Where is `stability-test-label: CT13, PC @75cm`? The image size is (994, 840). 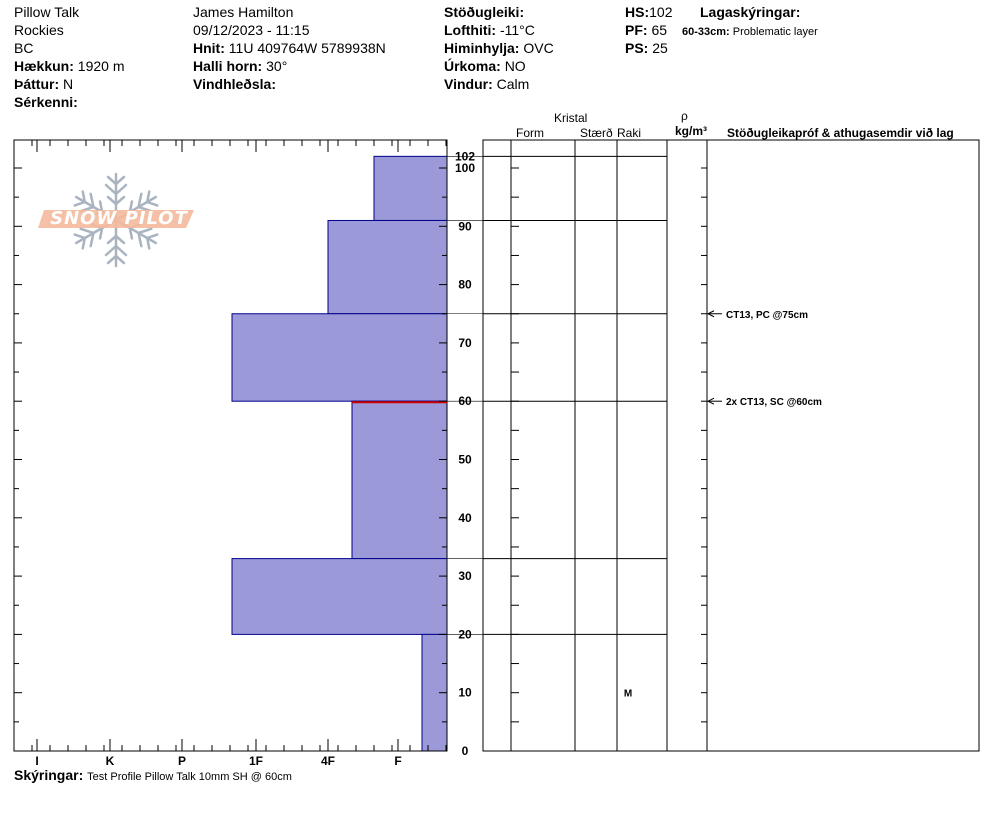 stability-test-label: CT13, PC @75cm is located at coordinates (767, 315).